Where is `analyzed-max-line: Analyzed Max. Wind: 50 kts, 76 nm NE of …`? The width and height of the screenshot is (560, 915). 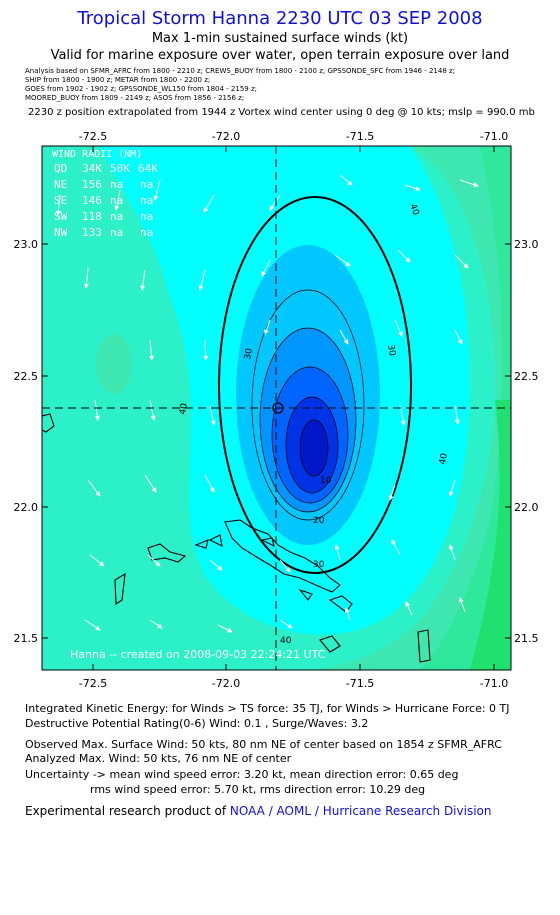 analyzed-max-line: Analyzed Max. Wind: 50 kts, 76 nm NE of … is located at coordinates (158, 758).